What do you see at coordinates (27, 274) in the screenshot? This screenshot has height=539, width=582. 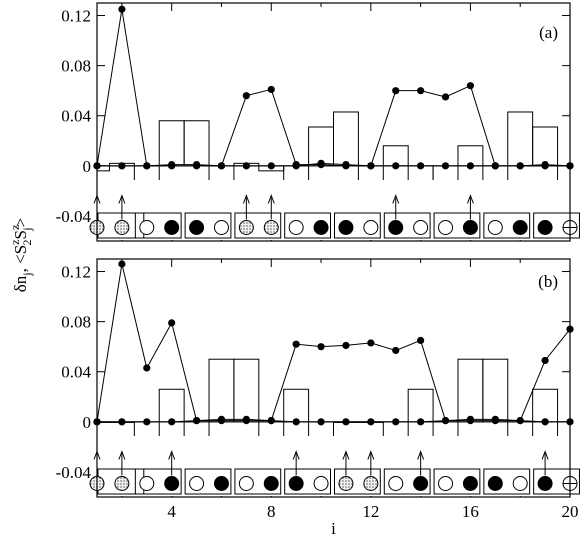 I see `y-label-prefix-sub: j` at bounding box center [27, 274].